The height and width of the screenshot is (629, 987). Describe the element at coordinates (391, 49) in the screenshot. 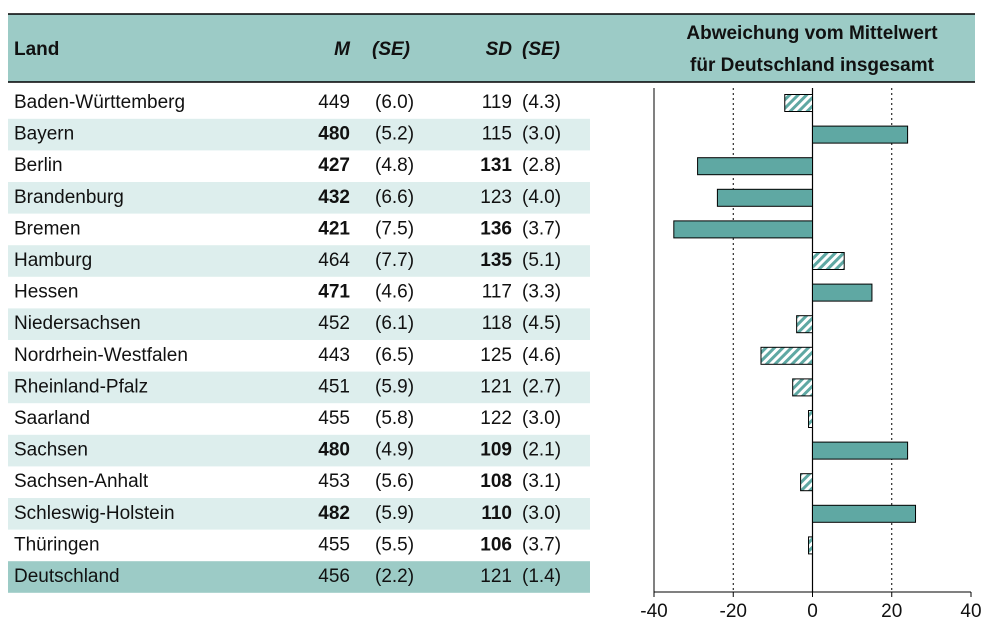

I see `header-m-se: (SE)` at that location.